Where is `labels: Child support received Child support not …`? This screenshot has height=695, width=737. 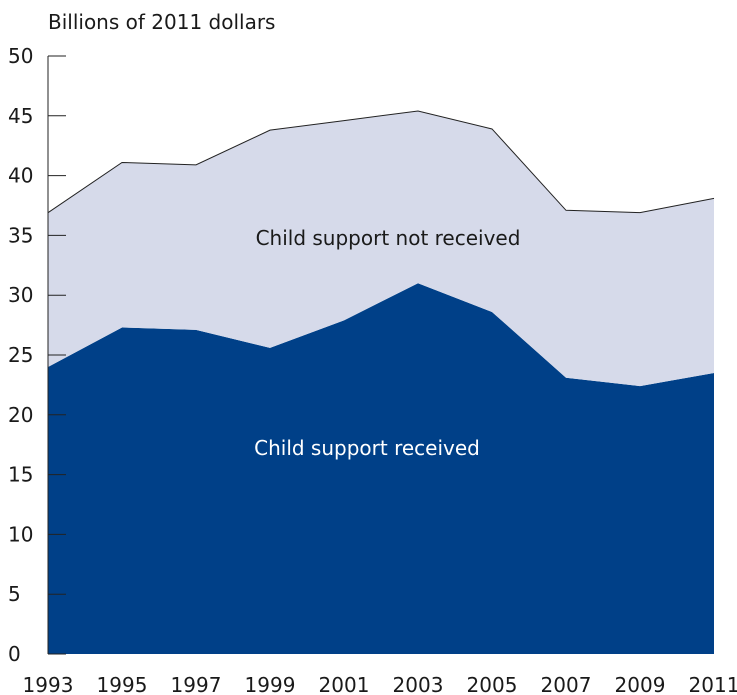
labels: Child support received Child support not … is located at coordinates (387, 343).